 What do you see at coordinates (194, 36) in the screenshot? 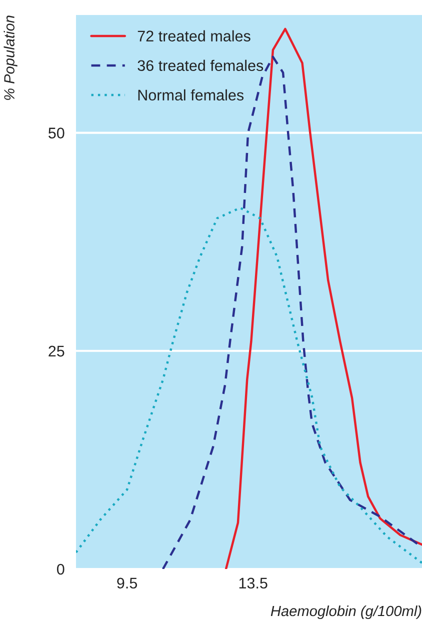
I see `legend-label: 72 treated males` at bounding box center [194, 36].